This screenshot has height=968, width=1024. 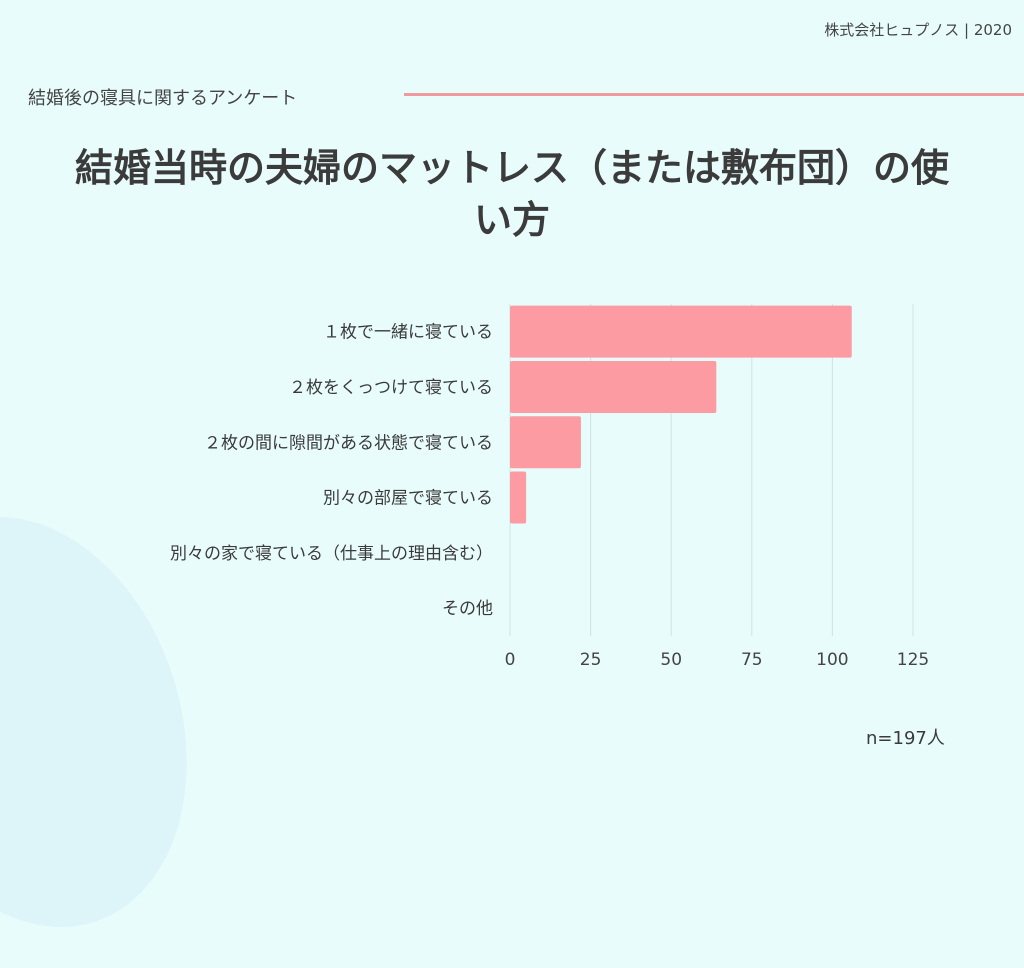 I want to click on x-tick-label: 25, so click(x=591, y=660).